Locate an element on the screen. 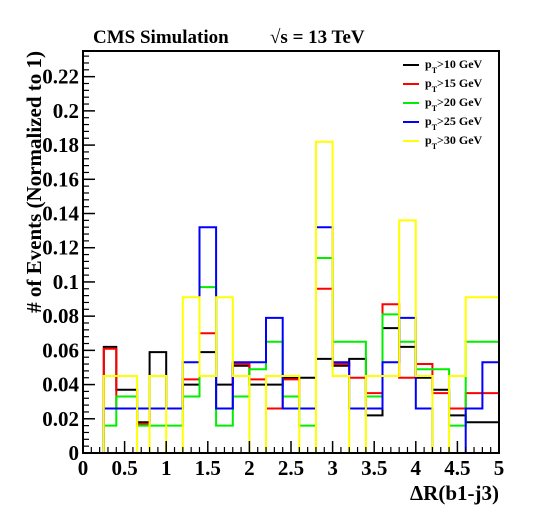  x-tick-label: 1.5 is located at coordinates (208, 468).